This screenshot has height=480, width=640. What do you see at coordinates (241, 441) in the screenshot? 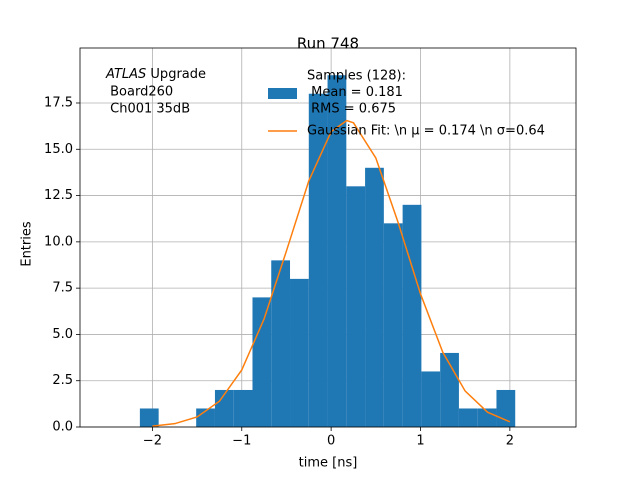
I see `x-tick-label: −1` at bounding box center [241, 441].